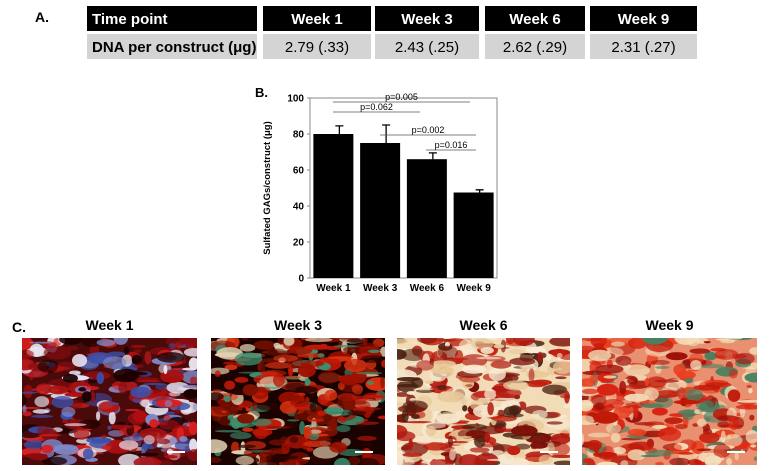 The width and height of the screenshot is (771, 471). What do you see at coordinates (295, 99) in the screenshot?
I see `y-tick-label: 100` at bounding box center [295, 99].